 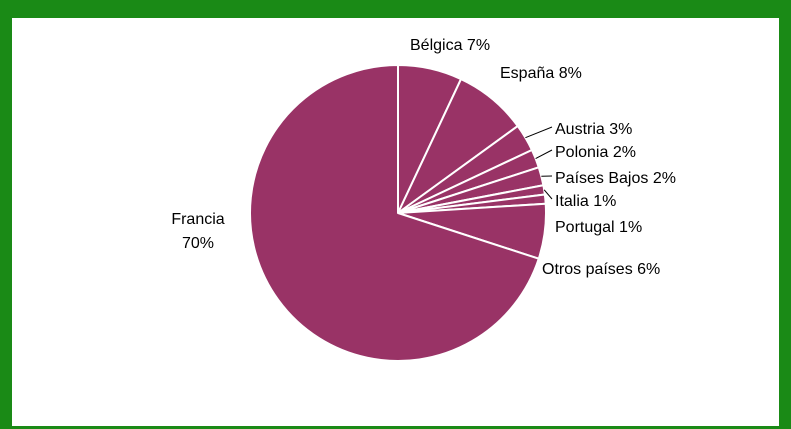 I want to click on leader-line-italia, so click(x=548, y=194).